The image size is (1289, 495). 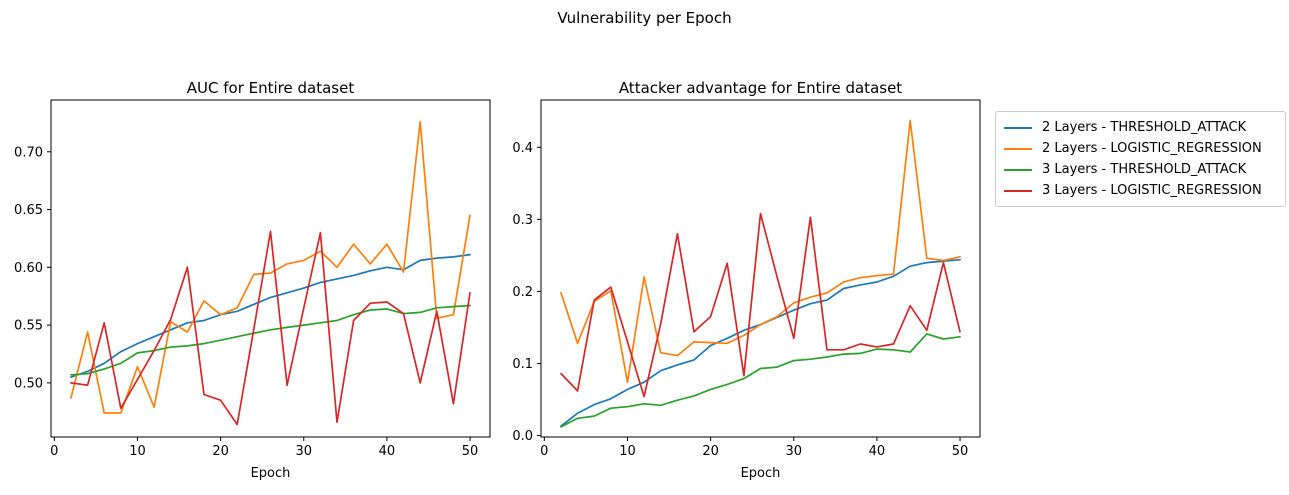 I want to click on legend-entry: 2 Layers - LOGISTIC_REGRESSION, so click(x=1140, y=148).